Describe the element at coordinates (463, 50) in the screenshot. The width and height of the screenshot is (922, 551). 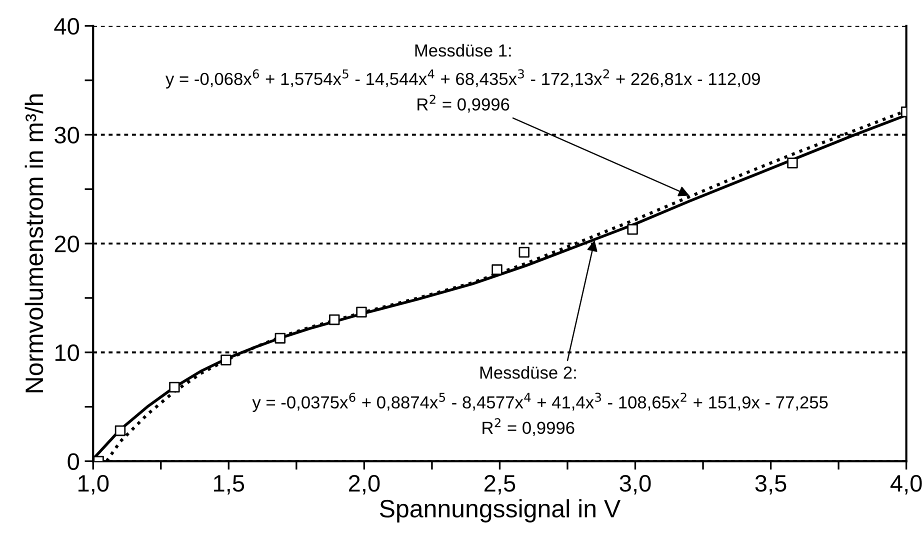
I see `annotation: Messdüse 1:` at that location.